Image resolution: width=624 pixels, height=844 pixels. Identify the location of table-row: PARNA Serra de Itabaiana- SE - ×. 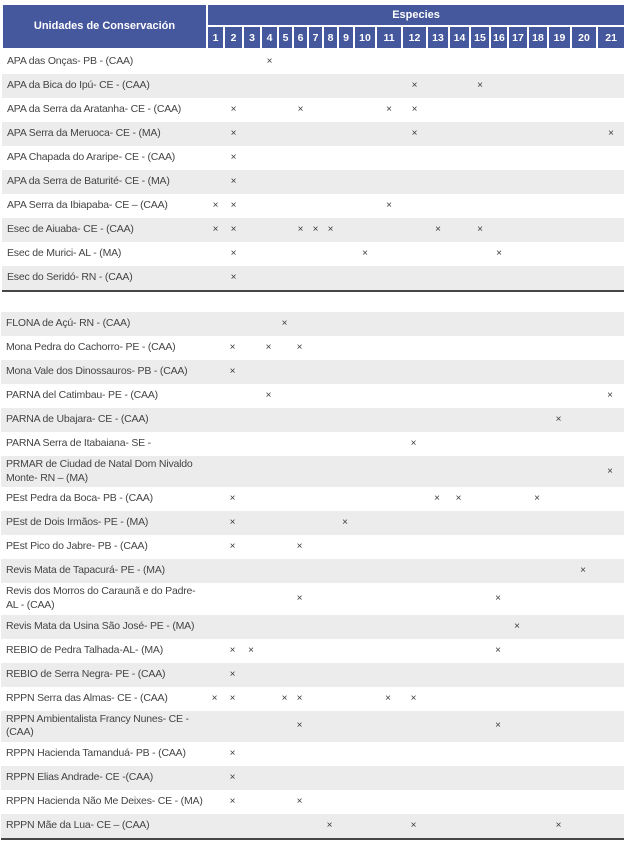
(312, 444).